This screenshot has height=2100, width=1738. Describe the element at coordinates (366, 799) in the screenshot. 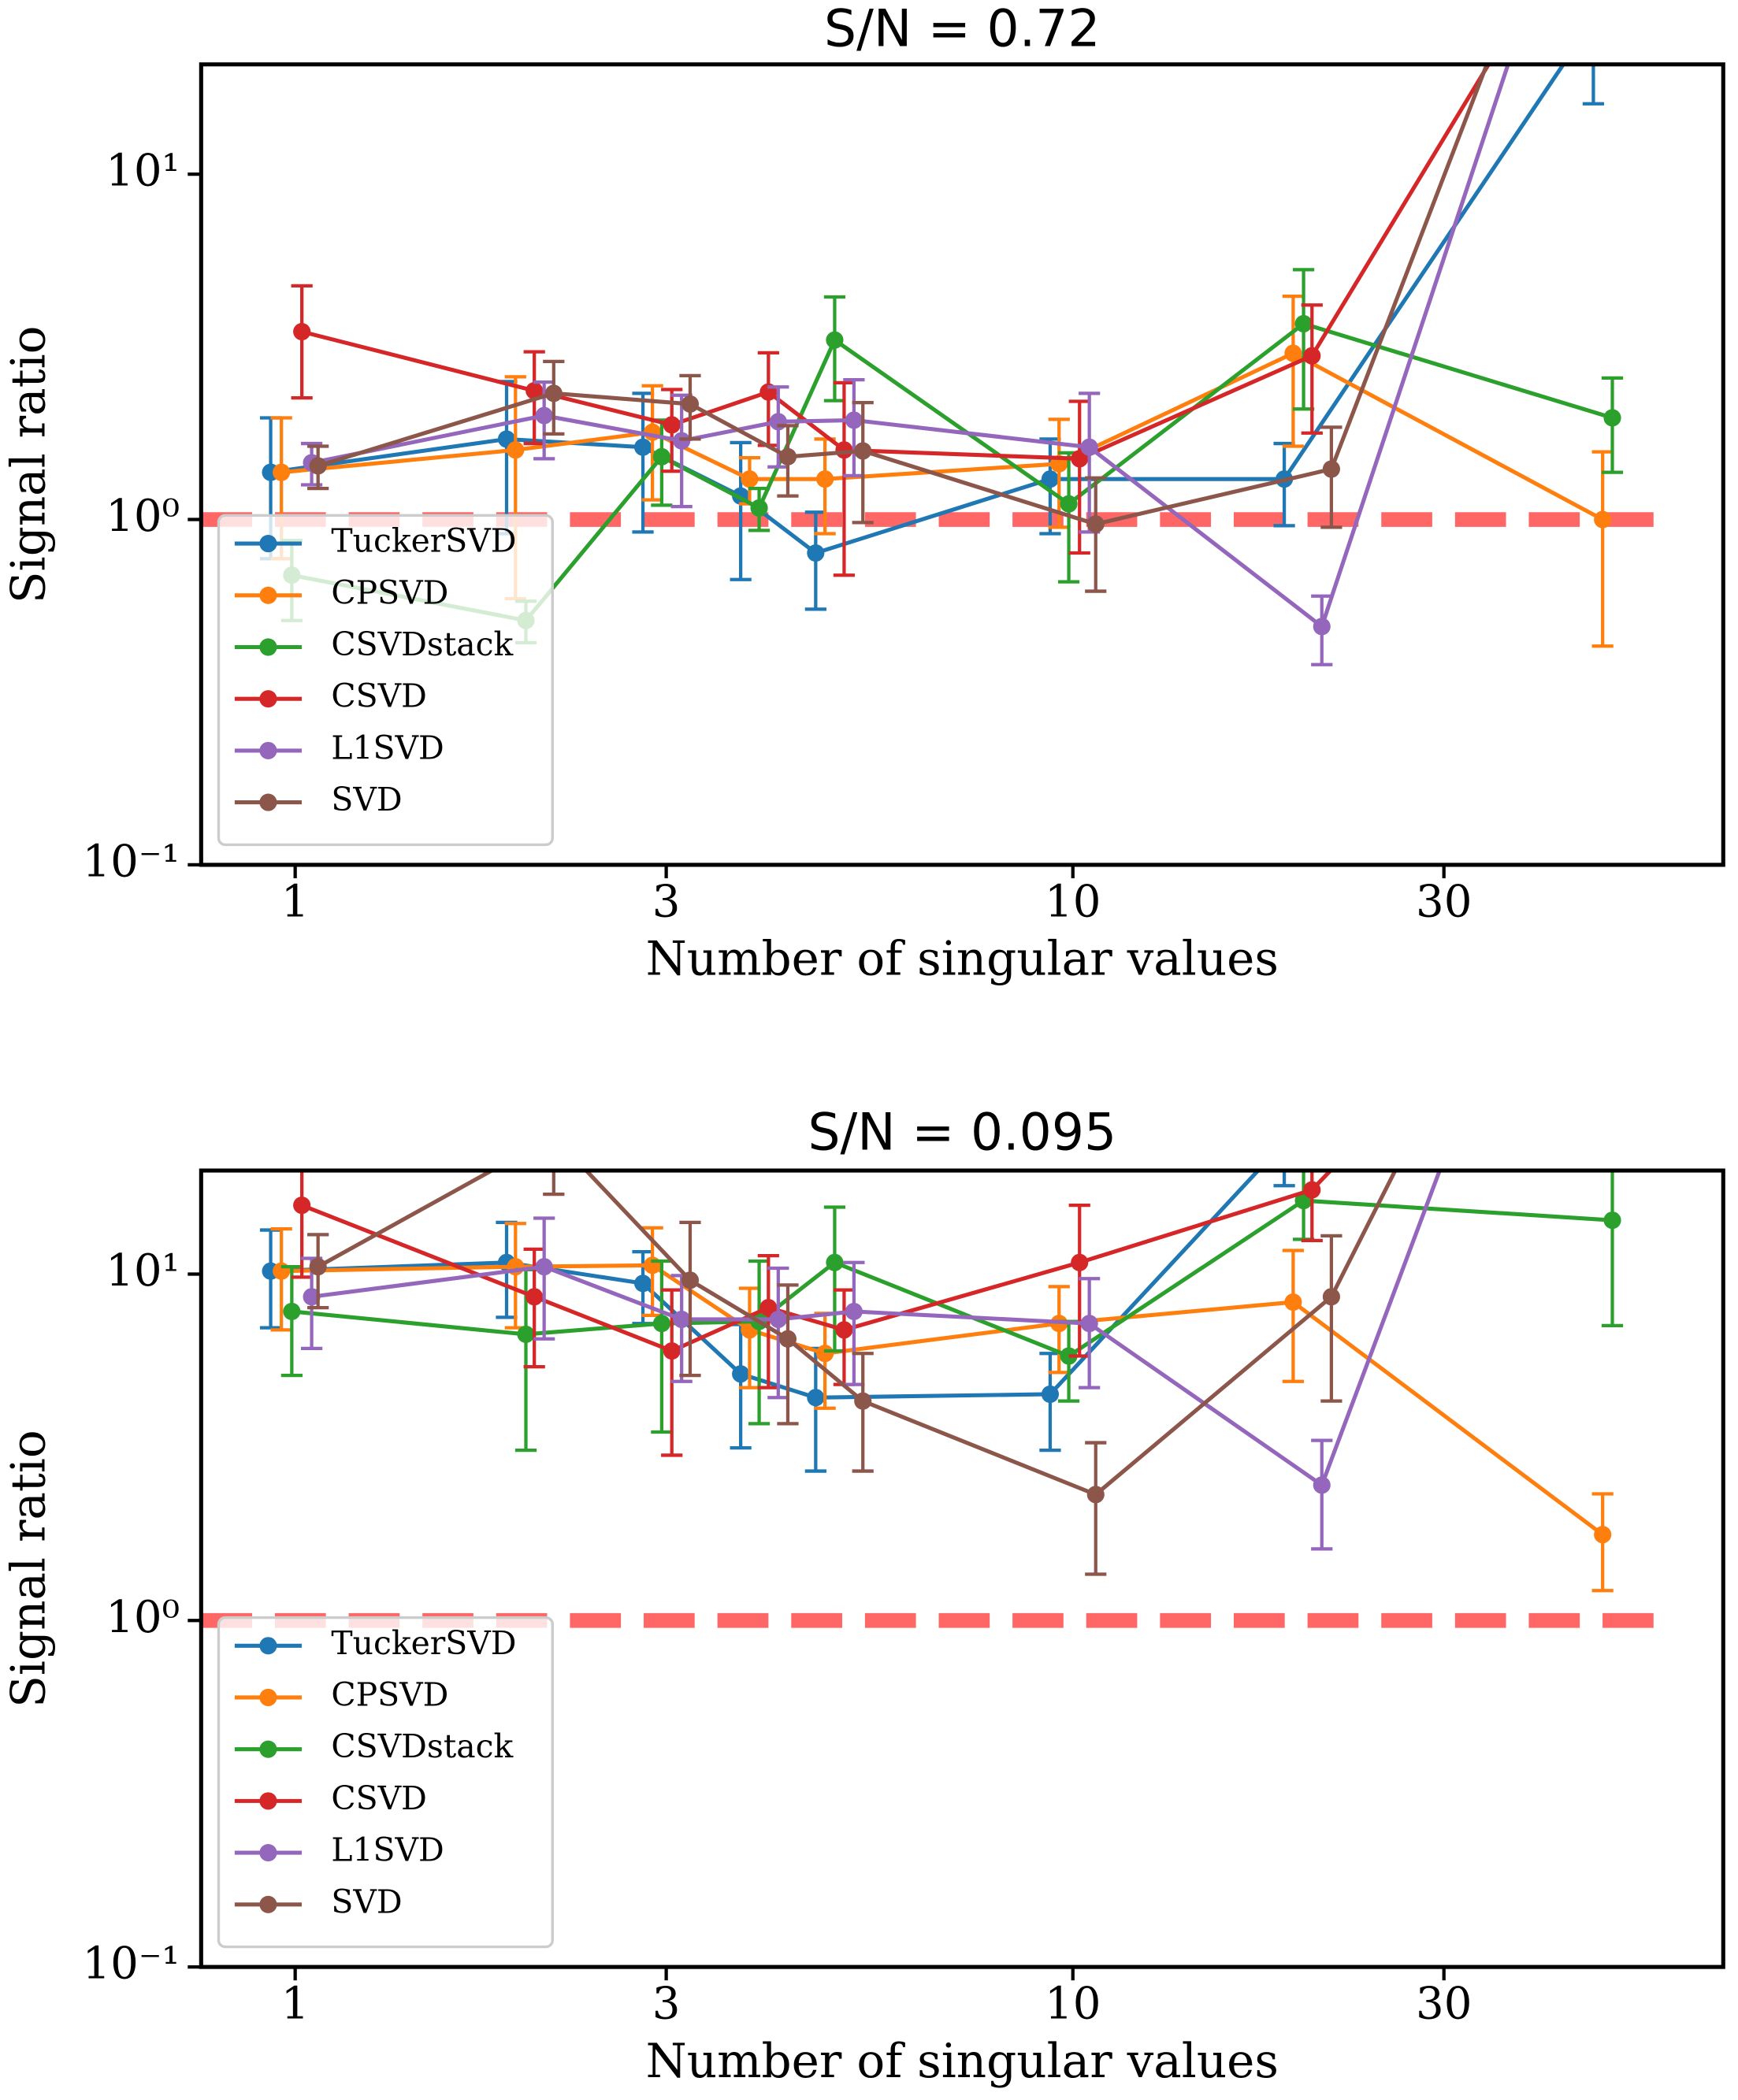

I see `legend-label: SVD` at that location.